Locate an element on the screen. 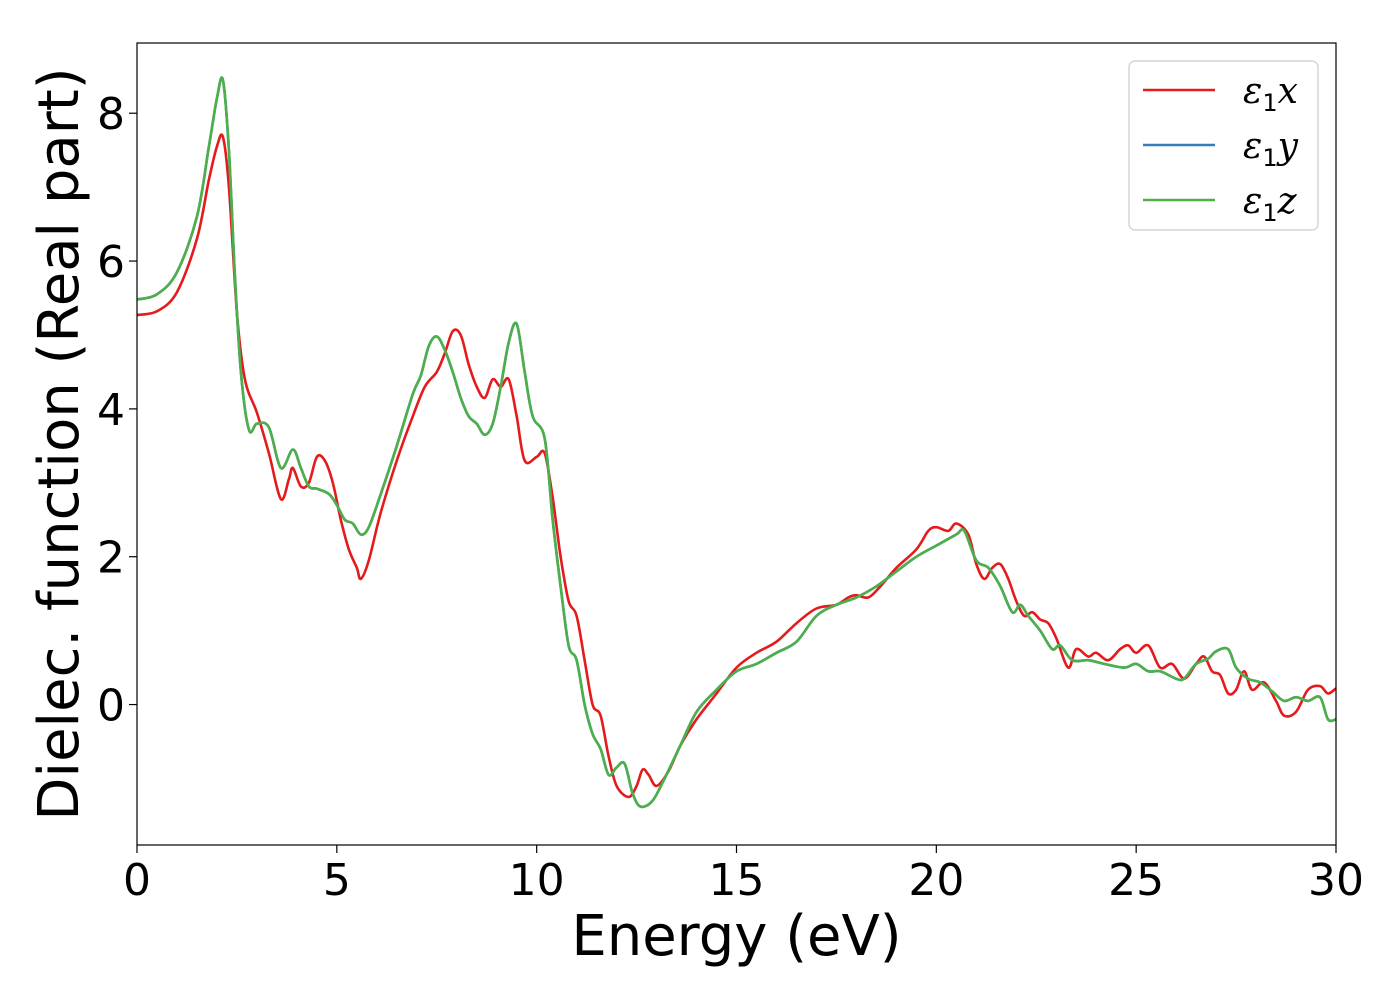 The width and height of the screenshot is (1400, 1005). y-tick-label: 2 is located at coordinates (111, 558).